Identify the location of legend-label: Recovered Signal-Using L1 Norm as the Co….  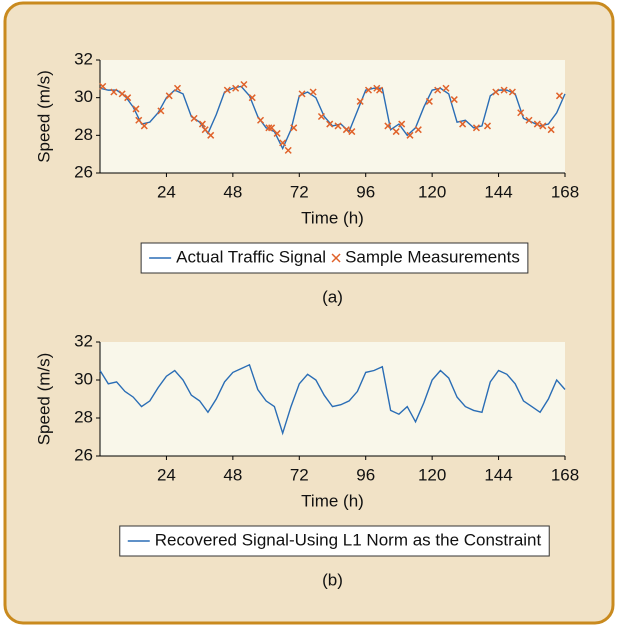
(348, 539).